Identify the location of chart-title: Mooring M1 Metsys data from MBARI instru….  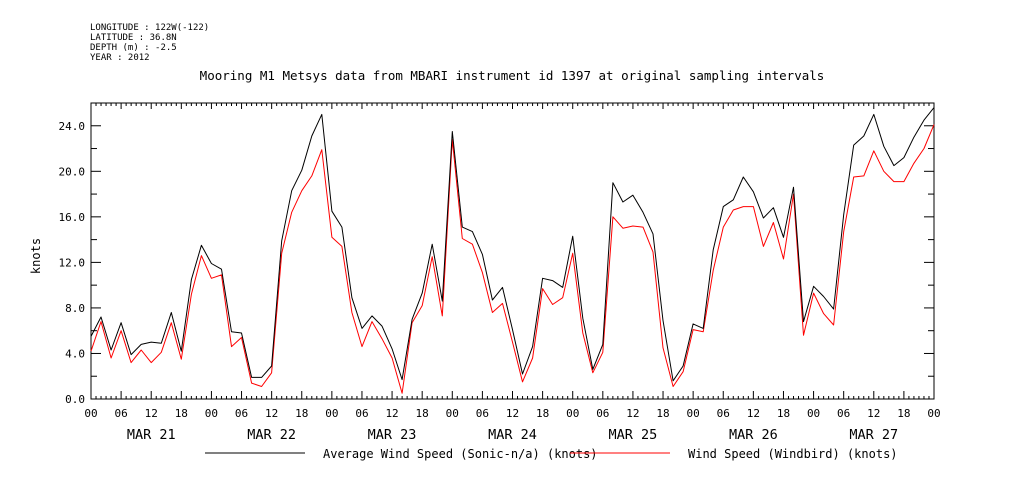
(512, 75).